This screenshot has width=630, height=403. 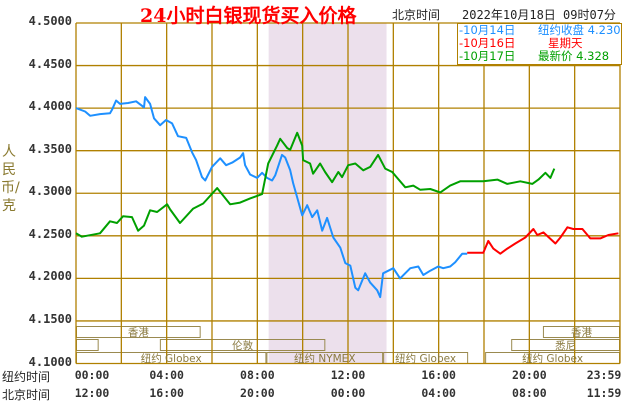 I want to click on session-label: 伦敦, so click(x=243, y=346).